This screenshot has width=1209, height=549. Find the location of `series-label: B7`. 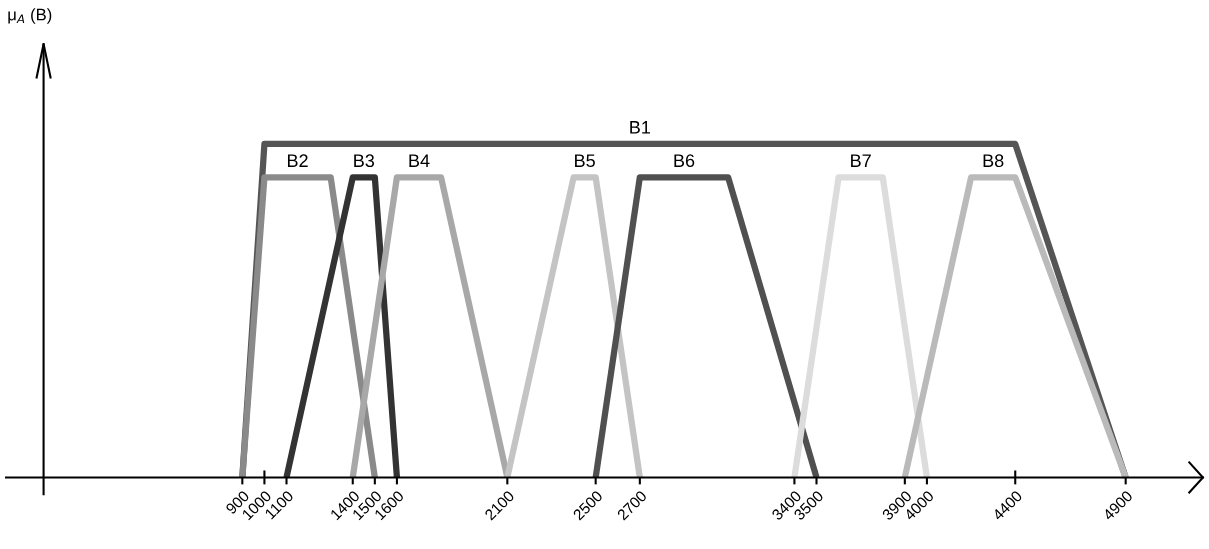

series-label: B7 is located at coordinates (861, 160).